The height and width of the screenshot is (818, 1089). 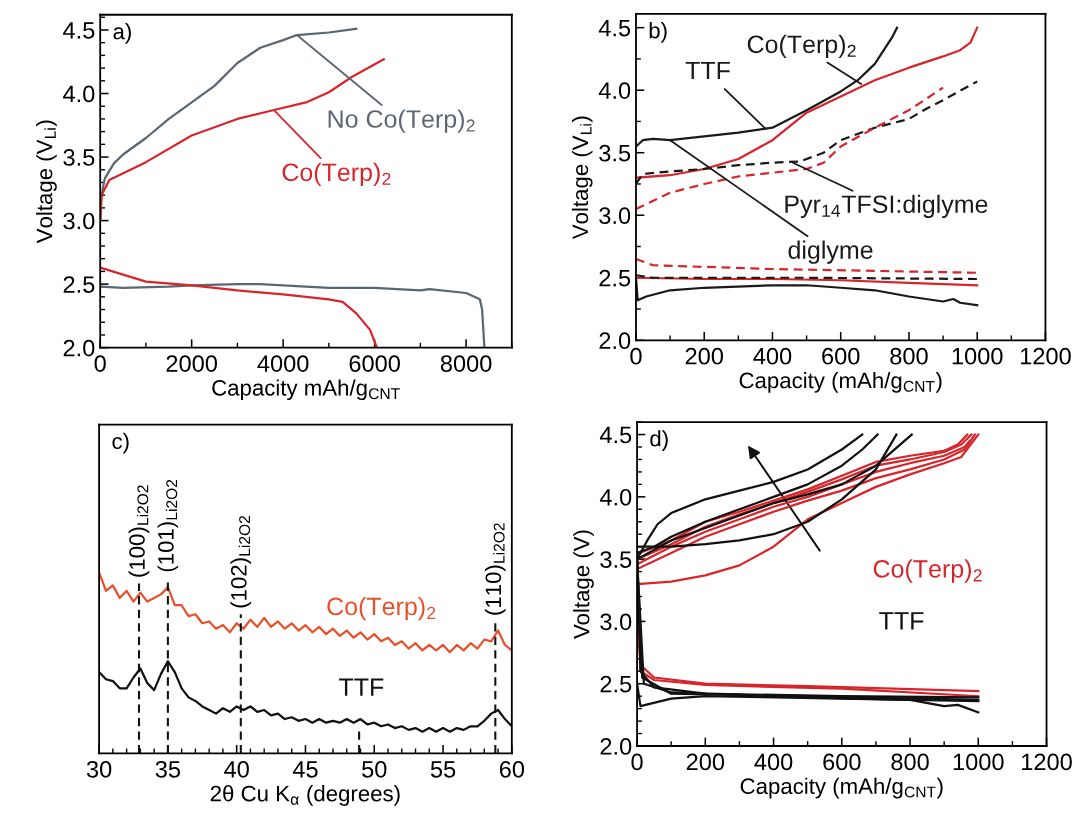 I want to click on x-tick-label: 45, so click(x=305, y=769).